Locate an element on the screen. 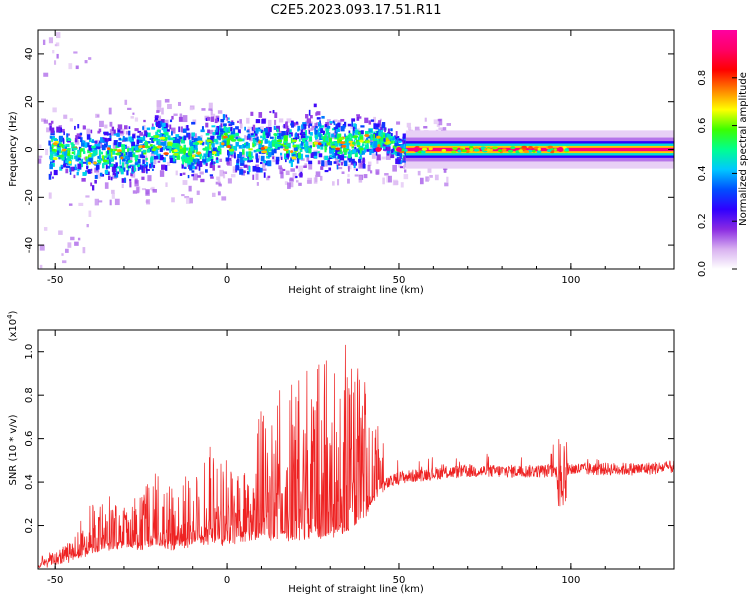  spectrogram-ytick-label: 20 is located at coordinates (29, 101).